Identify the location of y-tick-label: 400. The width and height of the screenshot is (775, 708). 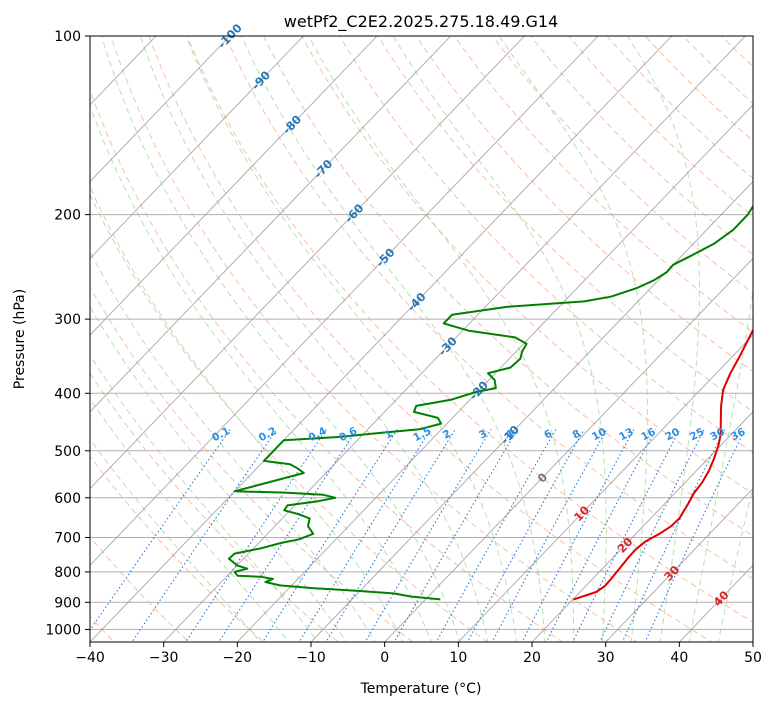
(67, 394).